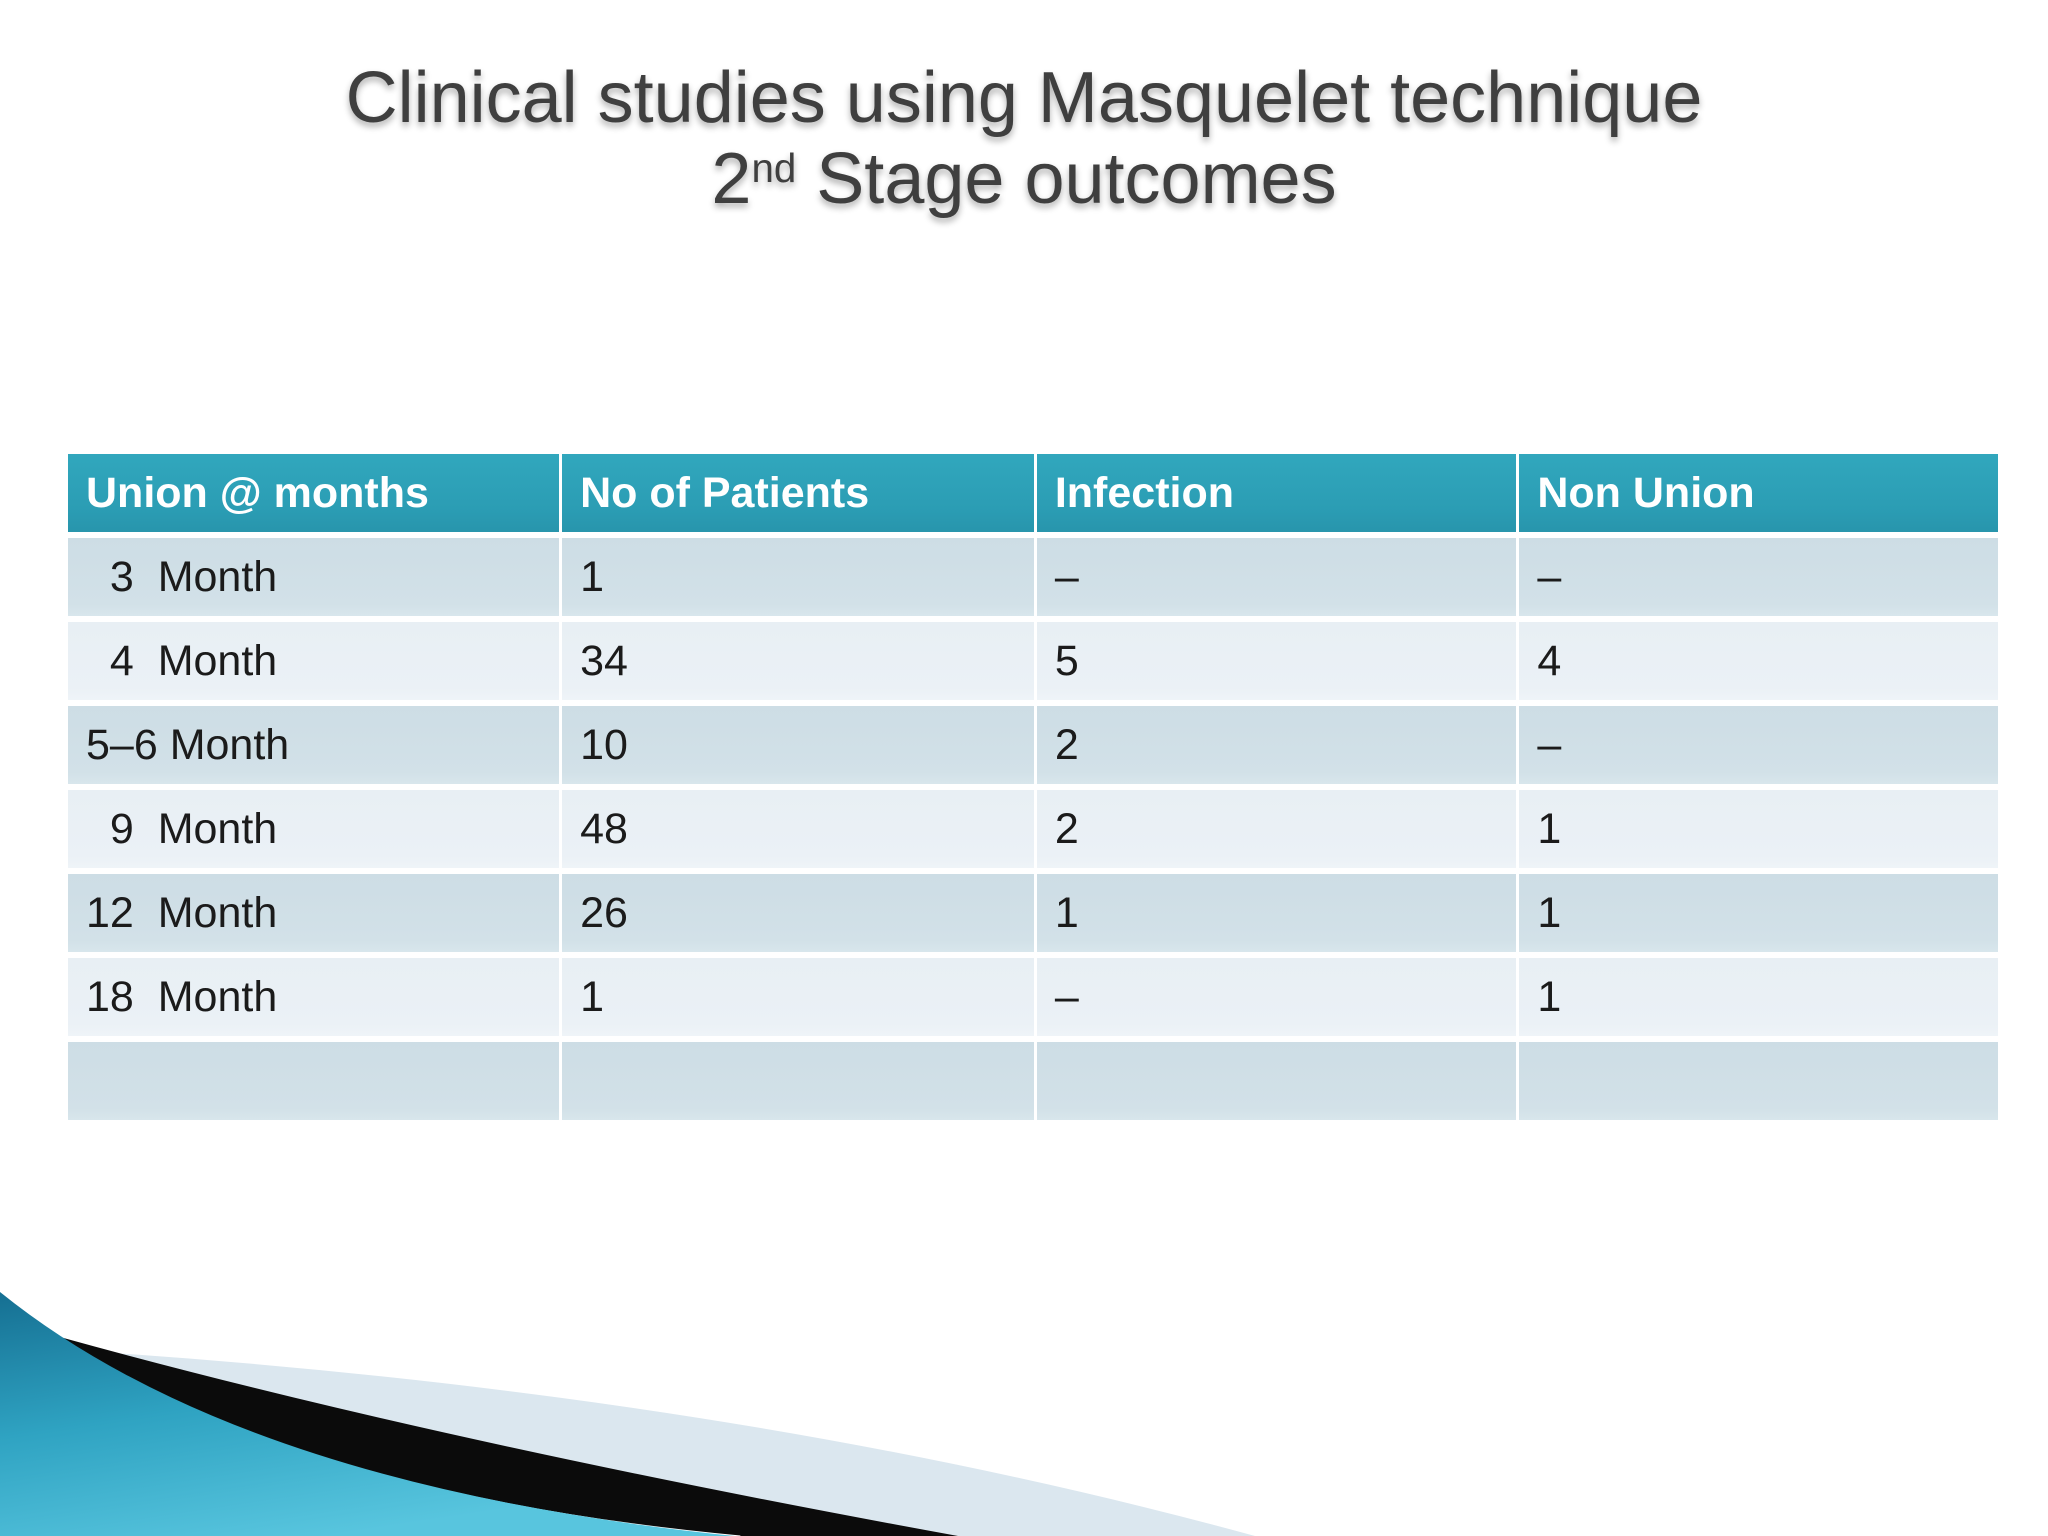 The width and height of the screenshot is (2048, 1536). I want to click on table-row: 3 Month 1 – –, so click(1033, 577).